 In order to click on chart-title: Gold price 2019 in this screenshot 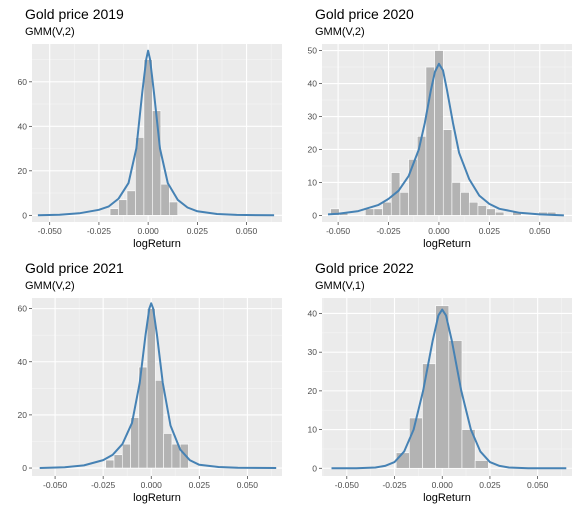, I will do `click(74, 14)`.